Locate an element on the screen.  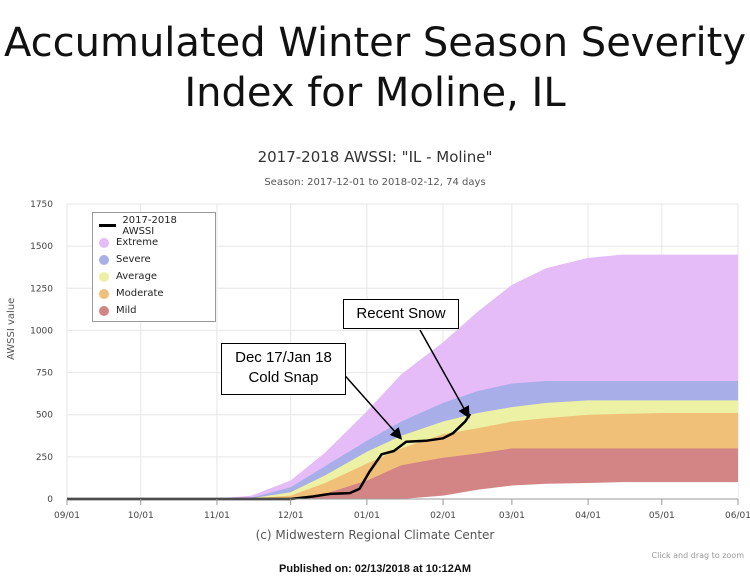
y-tick-label: 0 is located at coordinates (50, 500).